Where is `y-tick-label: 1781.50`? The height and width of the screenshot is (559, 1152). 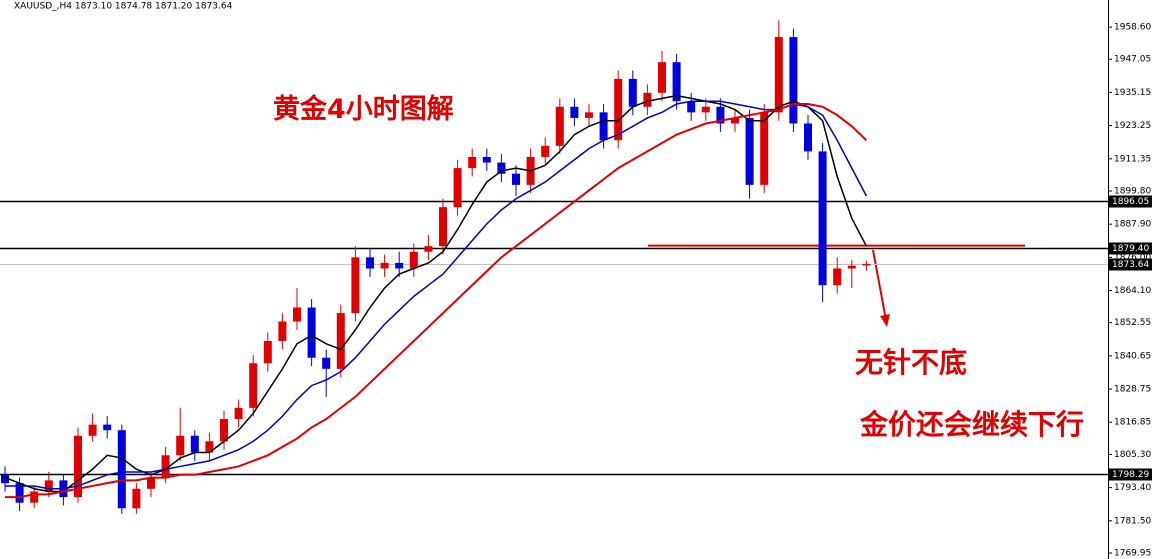 y-tick-label: 1781.50 is located at coordinates (1132, 521).